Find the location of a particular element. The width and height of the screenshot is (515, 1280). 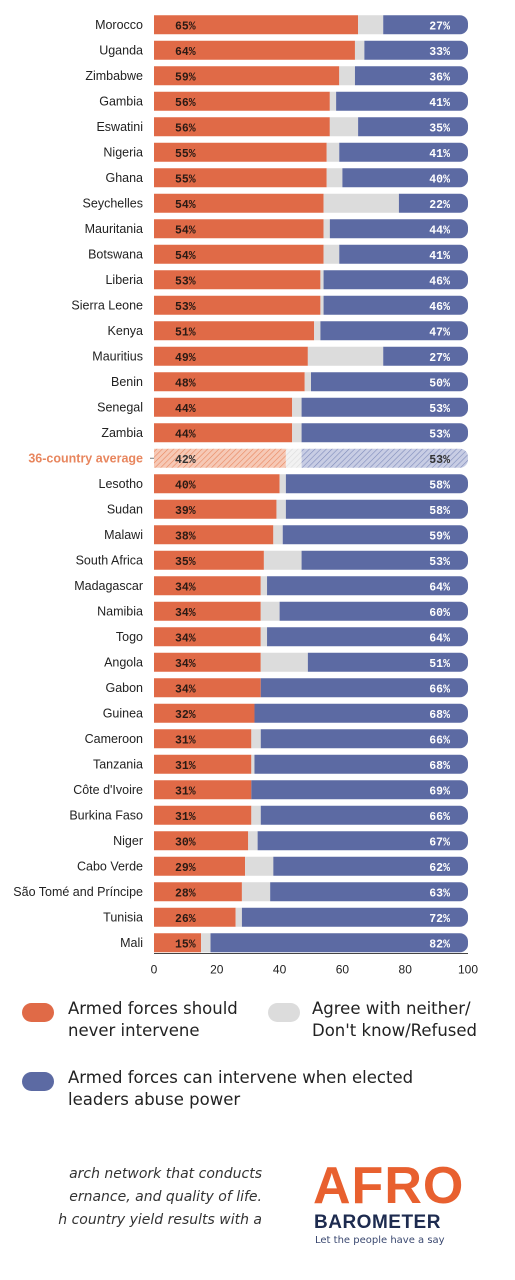

country-label: Zimbabwe is located at coordinates (114, 76).